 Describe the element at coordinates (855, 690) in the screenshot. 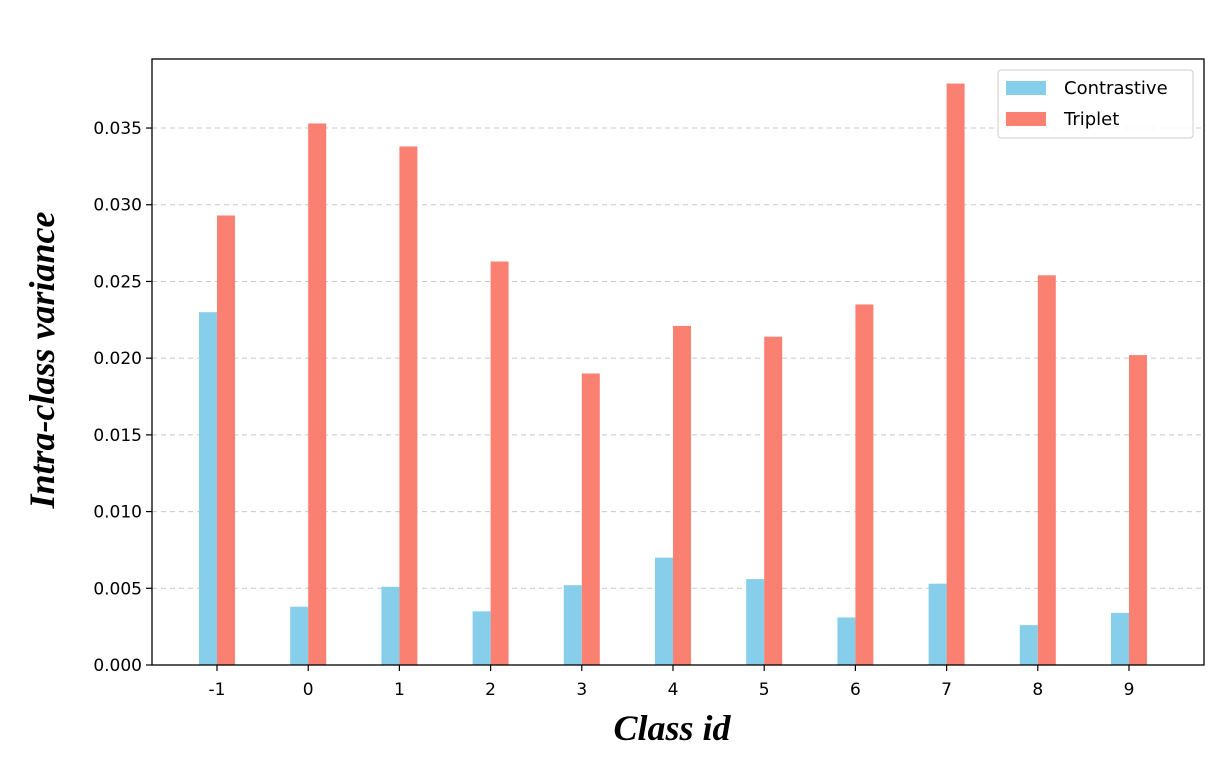

I see `x-tick-label: 6` at that location.